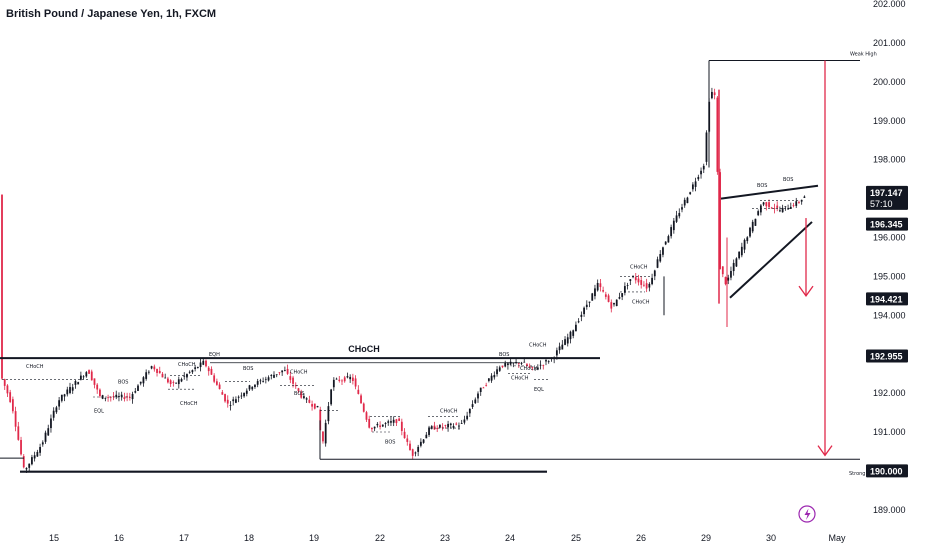 The image size is (932, 550). What do you see at coordinates (184, 538) in the screenshot?
I see `x-tick-label: 17` at bounding box center [184, 538].